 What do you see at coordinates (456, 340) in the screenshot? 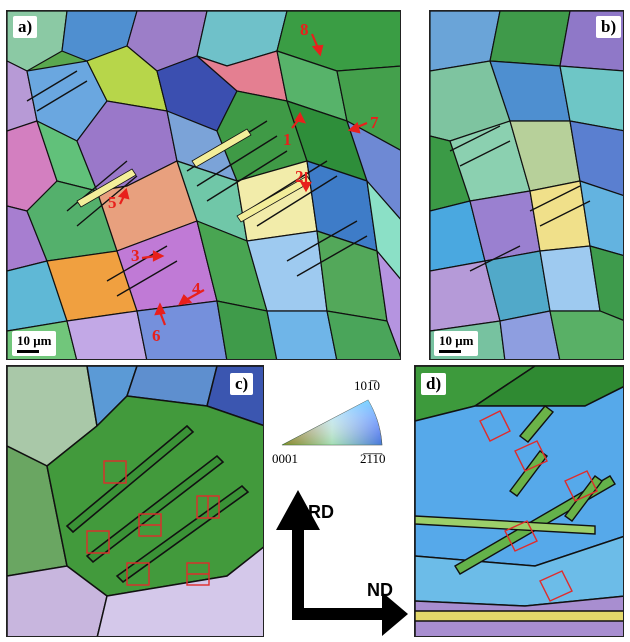
I see `scale-label-b: 10 μm` at bounding box center [456, 340].